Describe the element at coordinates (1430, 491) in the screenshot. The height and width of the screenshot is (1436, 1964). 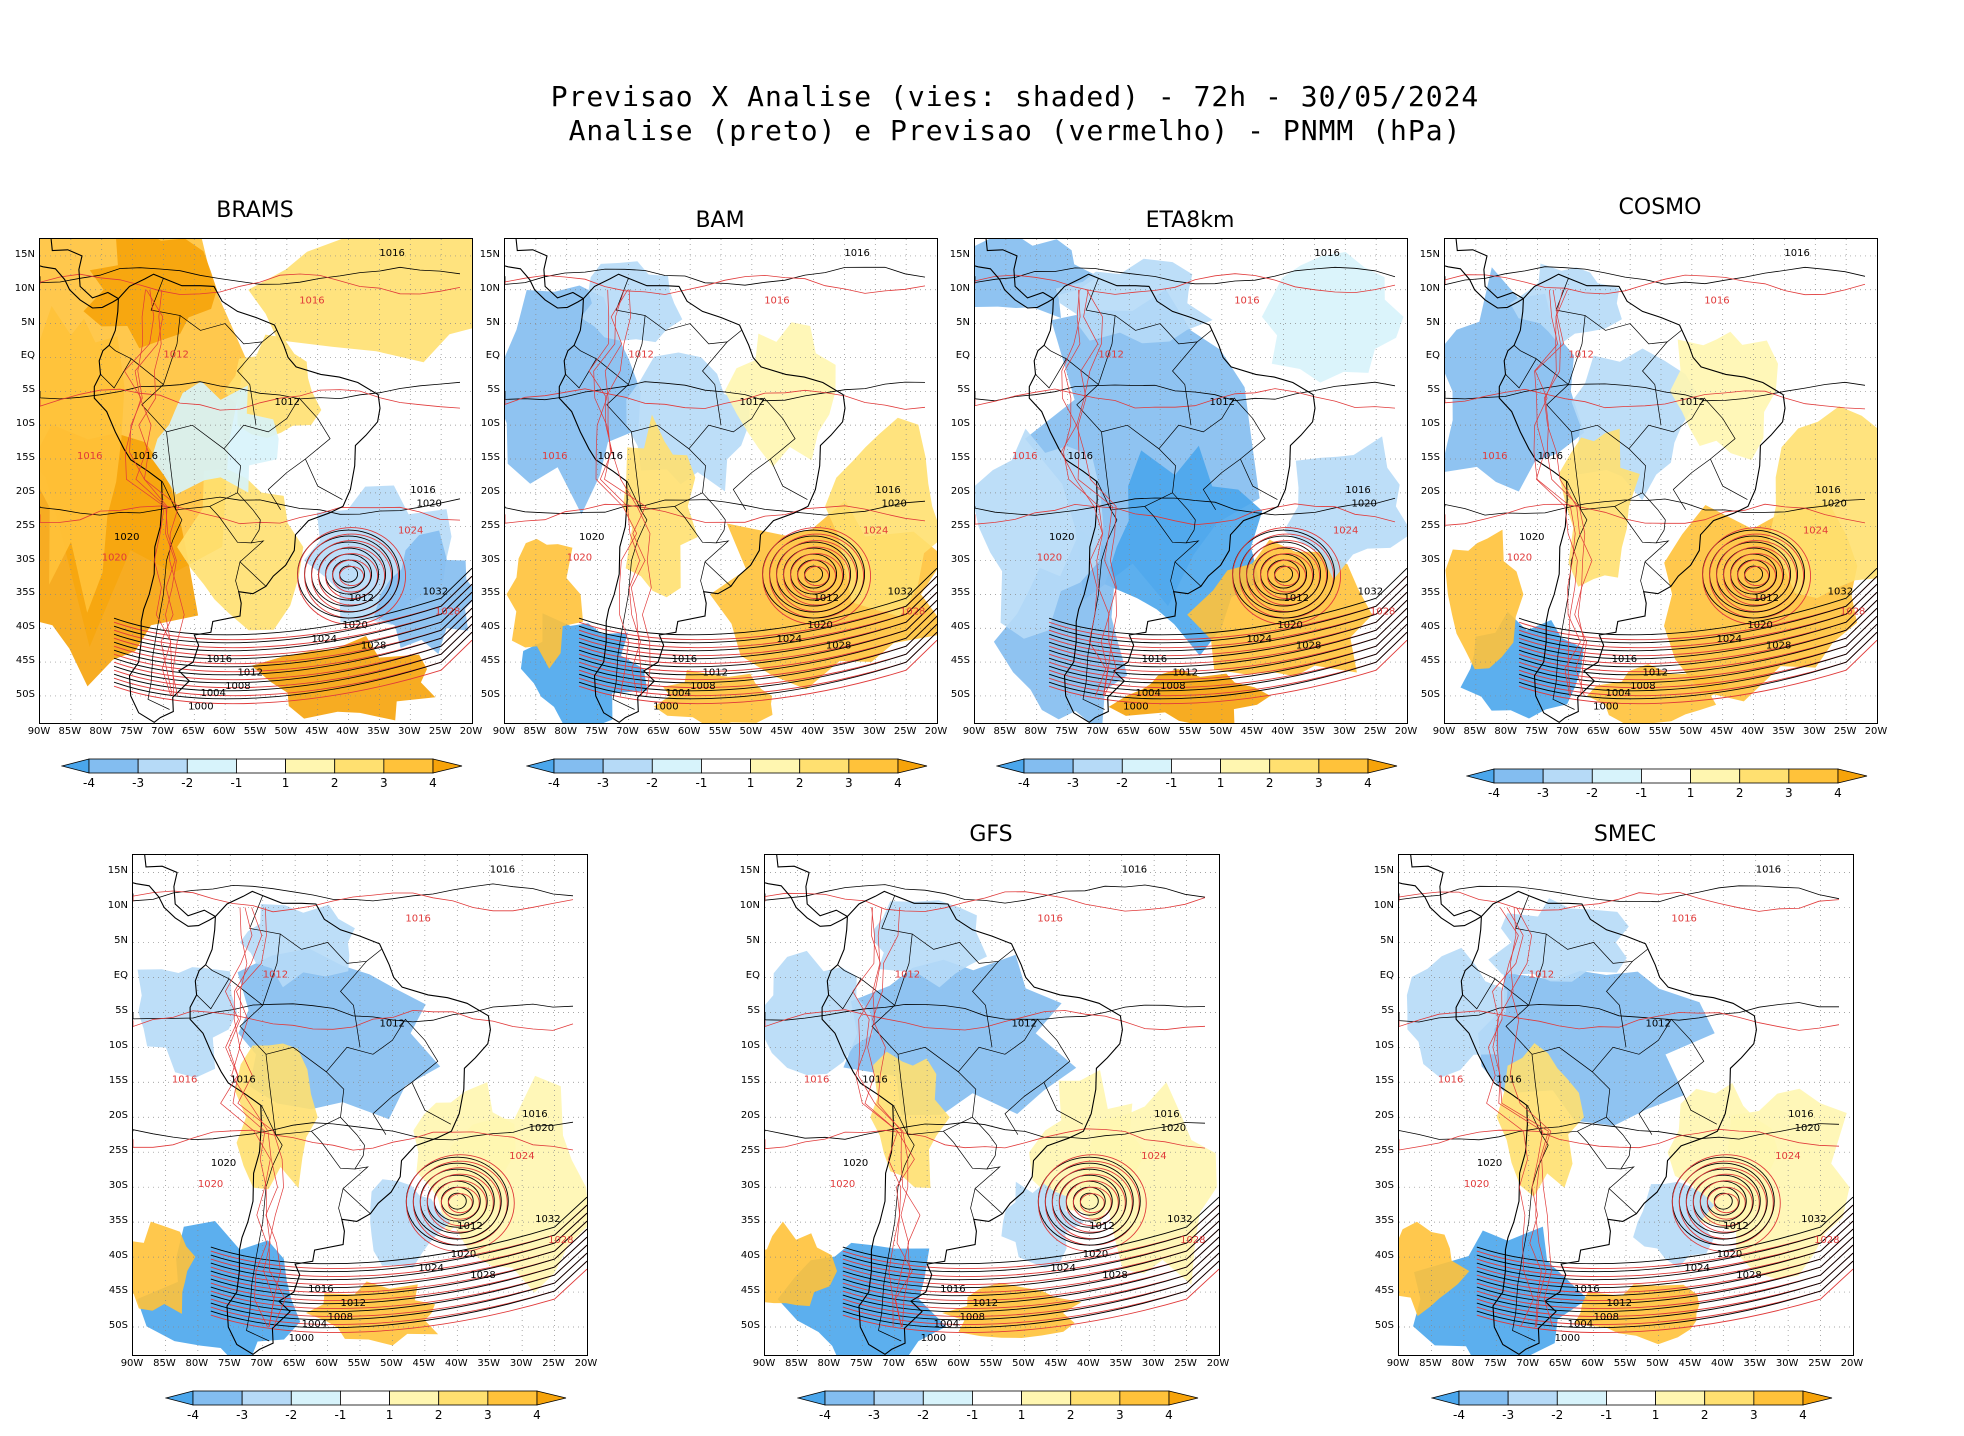
I see `lat-tick-label: 20S` at that location.